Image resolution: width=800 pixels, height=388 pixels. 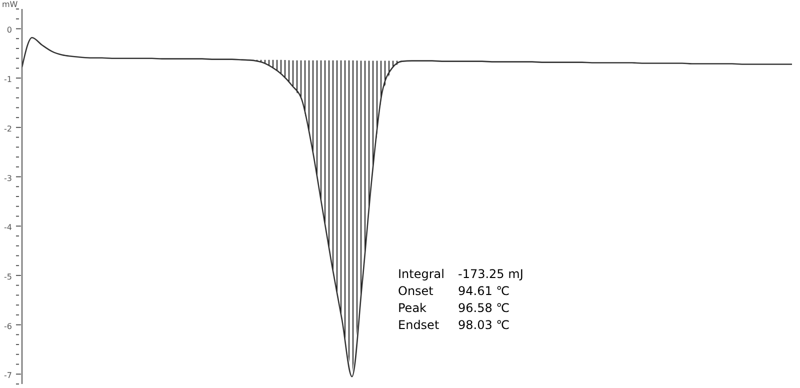 I want to click on y-tick-label: -2, so click(x=8, y=129).